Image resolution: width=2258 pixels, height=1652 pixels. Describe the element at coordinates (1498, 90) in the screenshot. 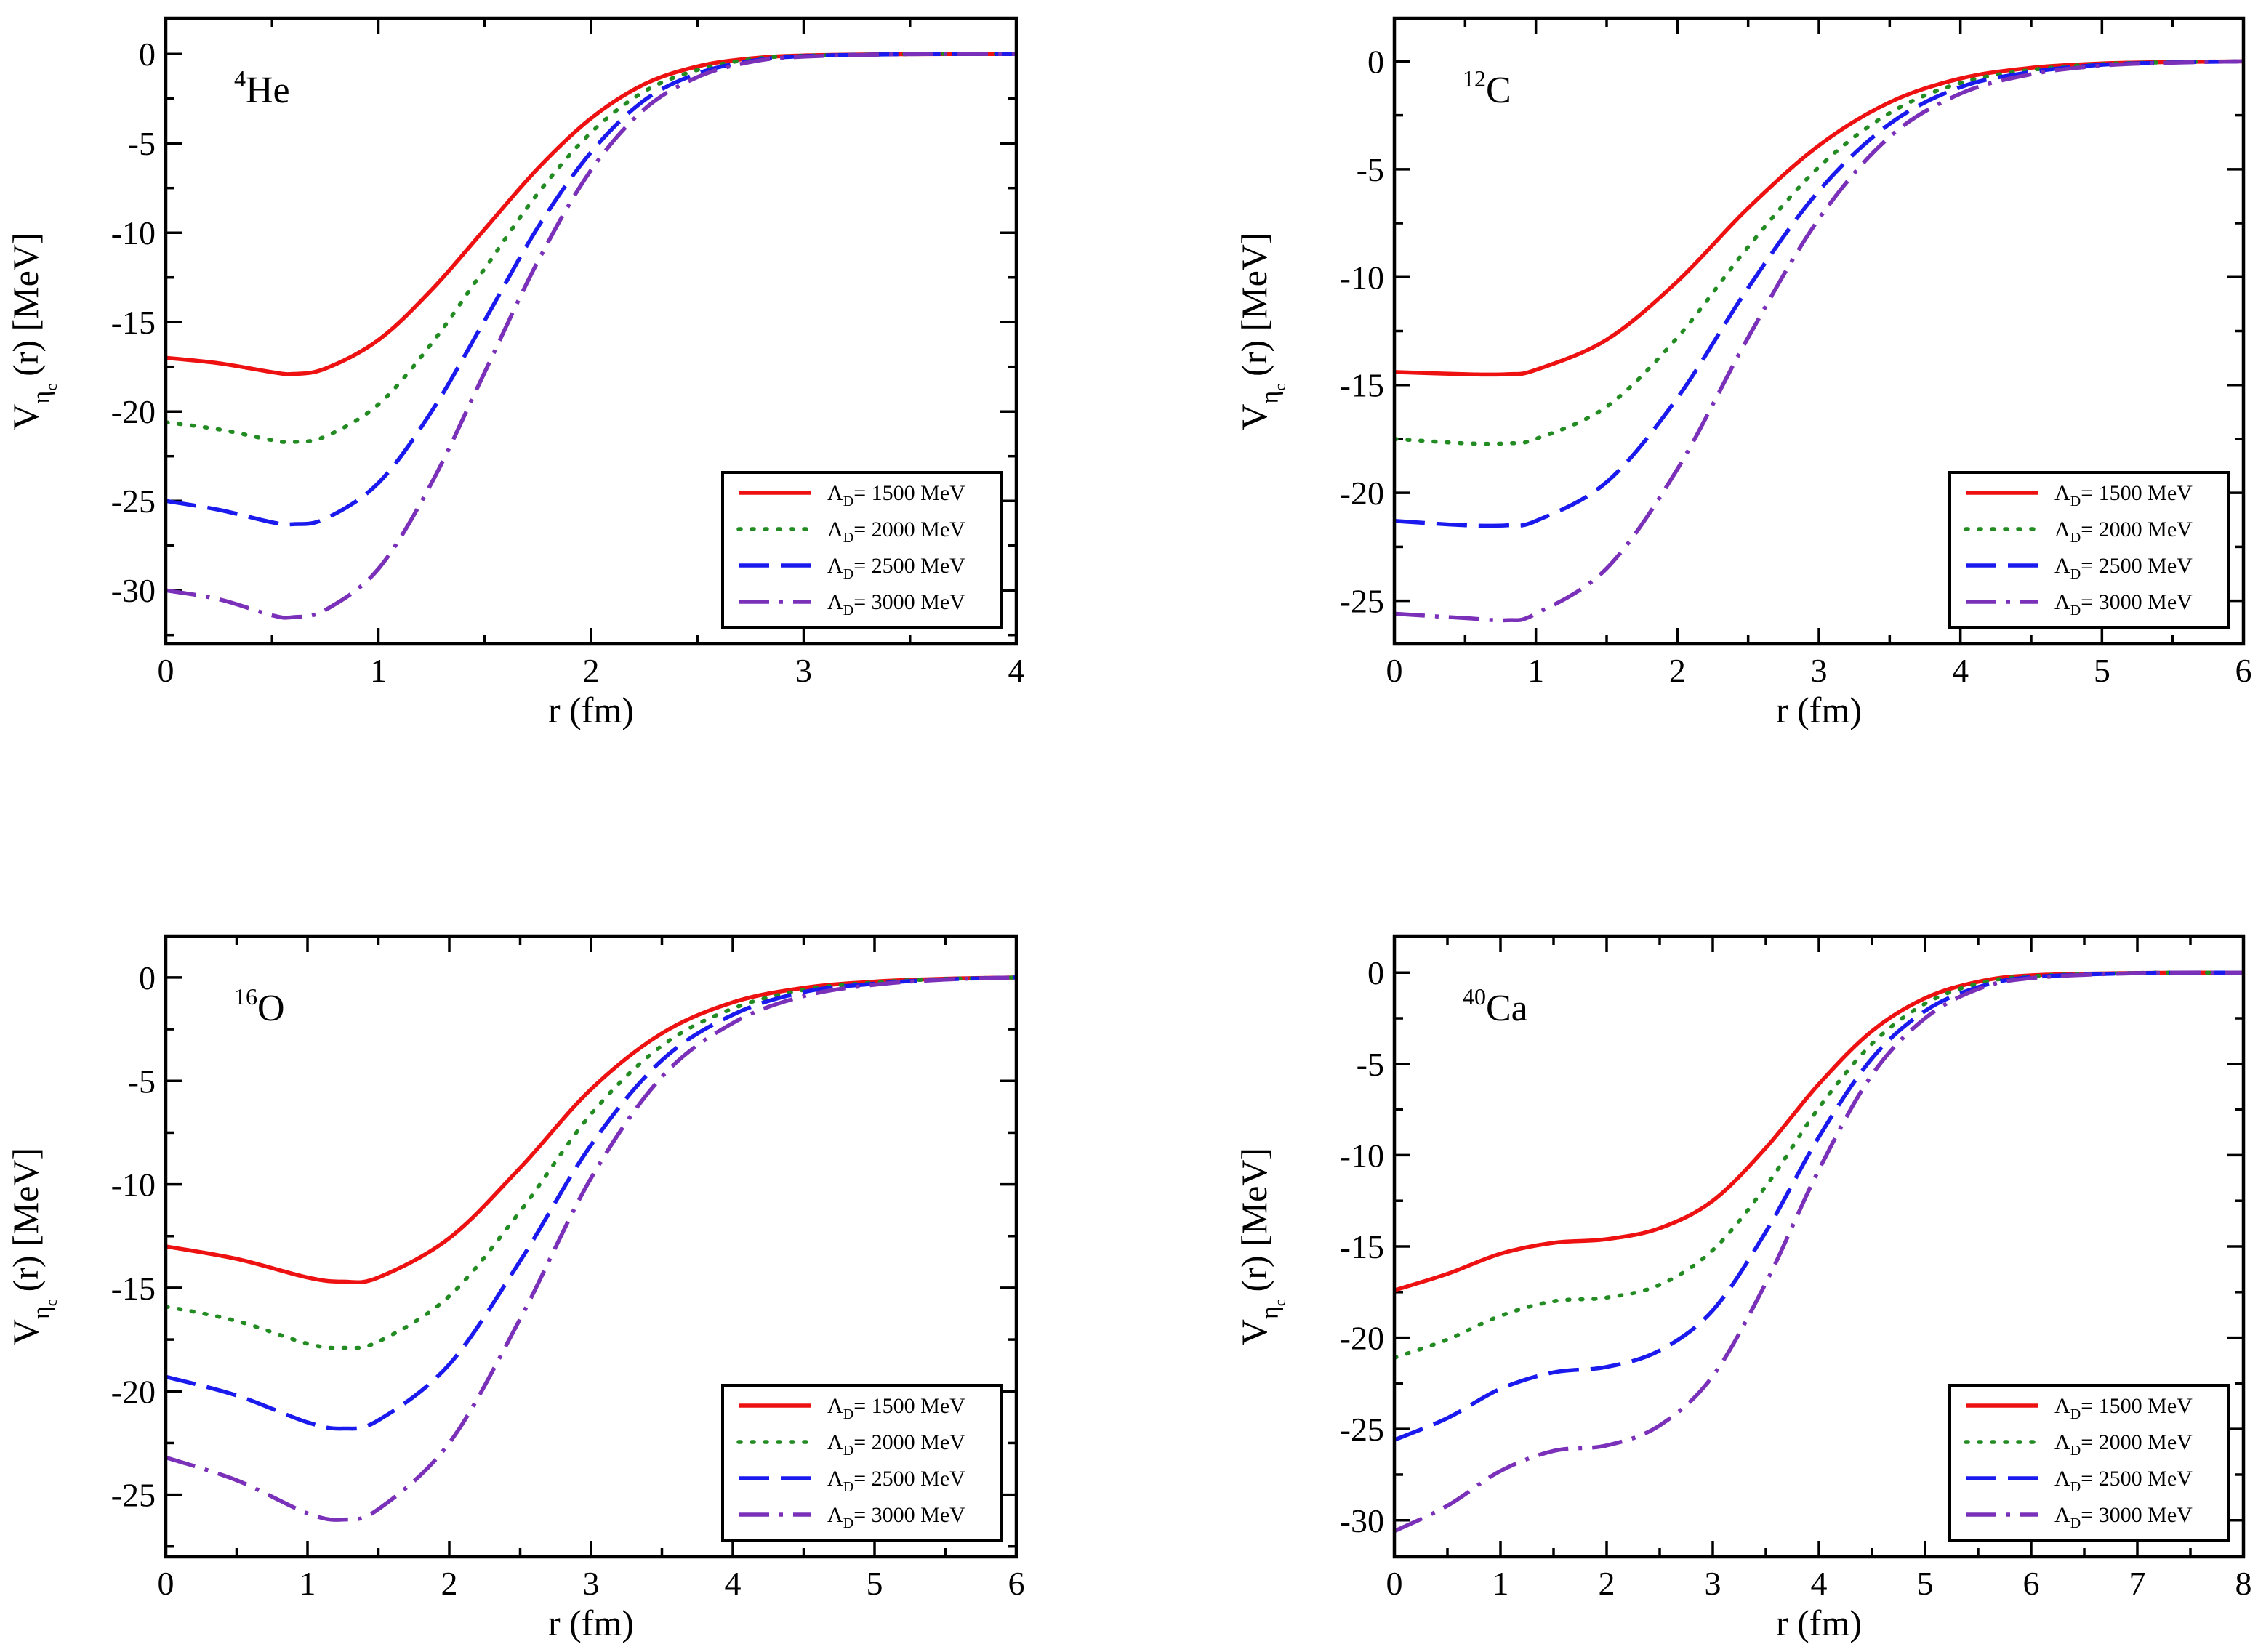

I see `nucleus-element: C` at that location.